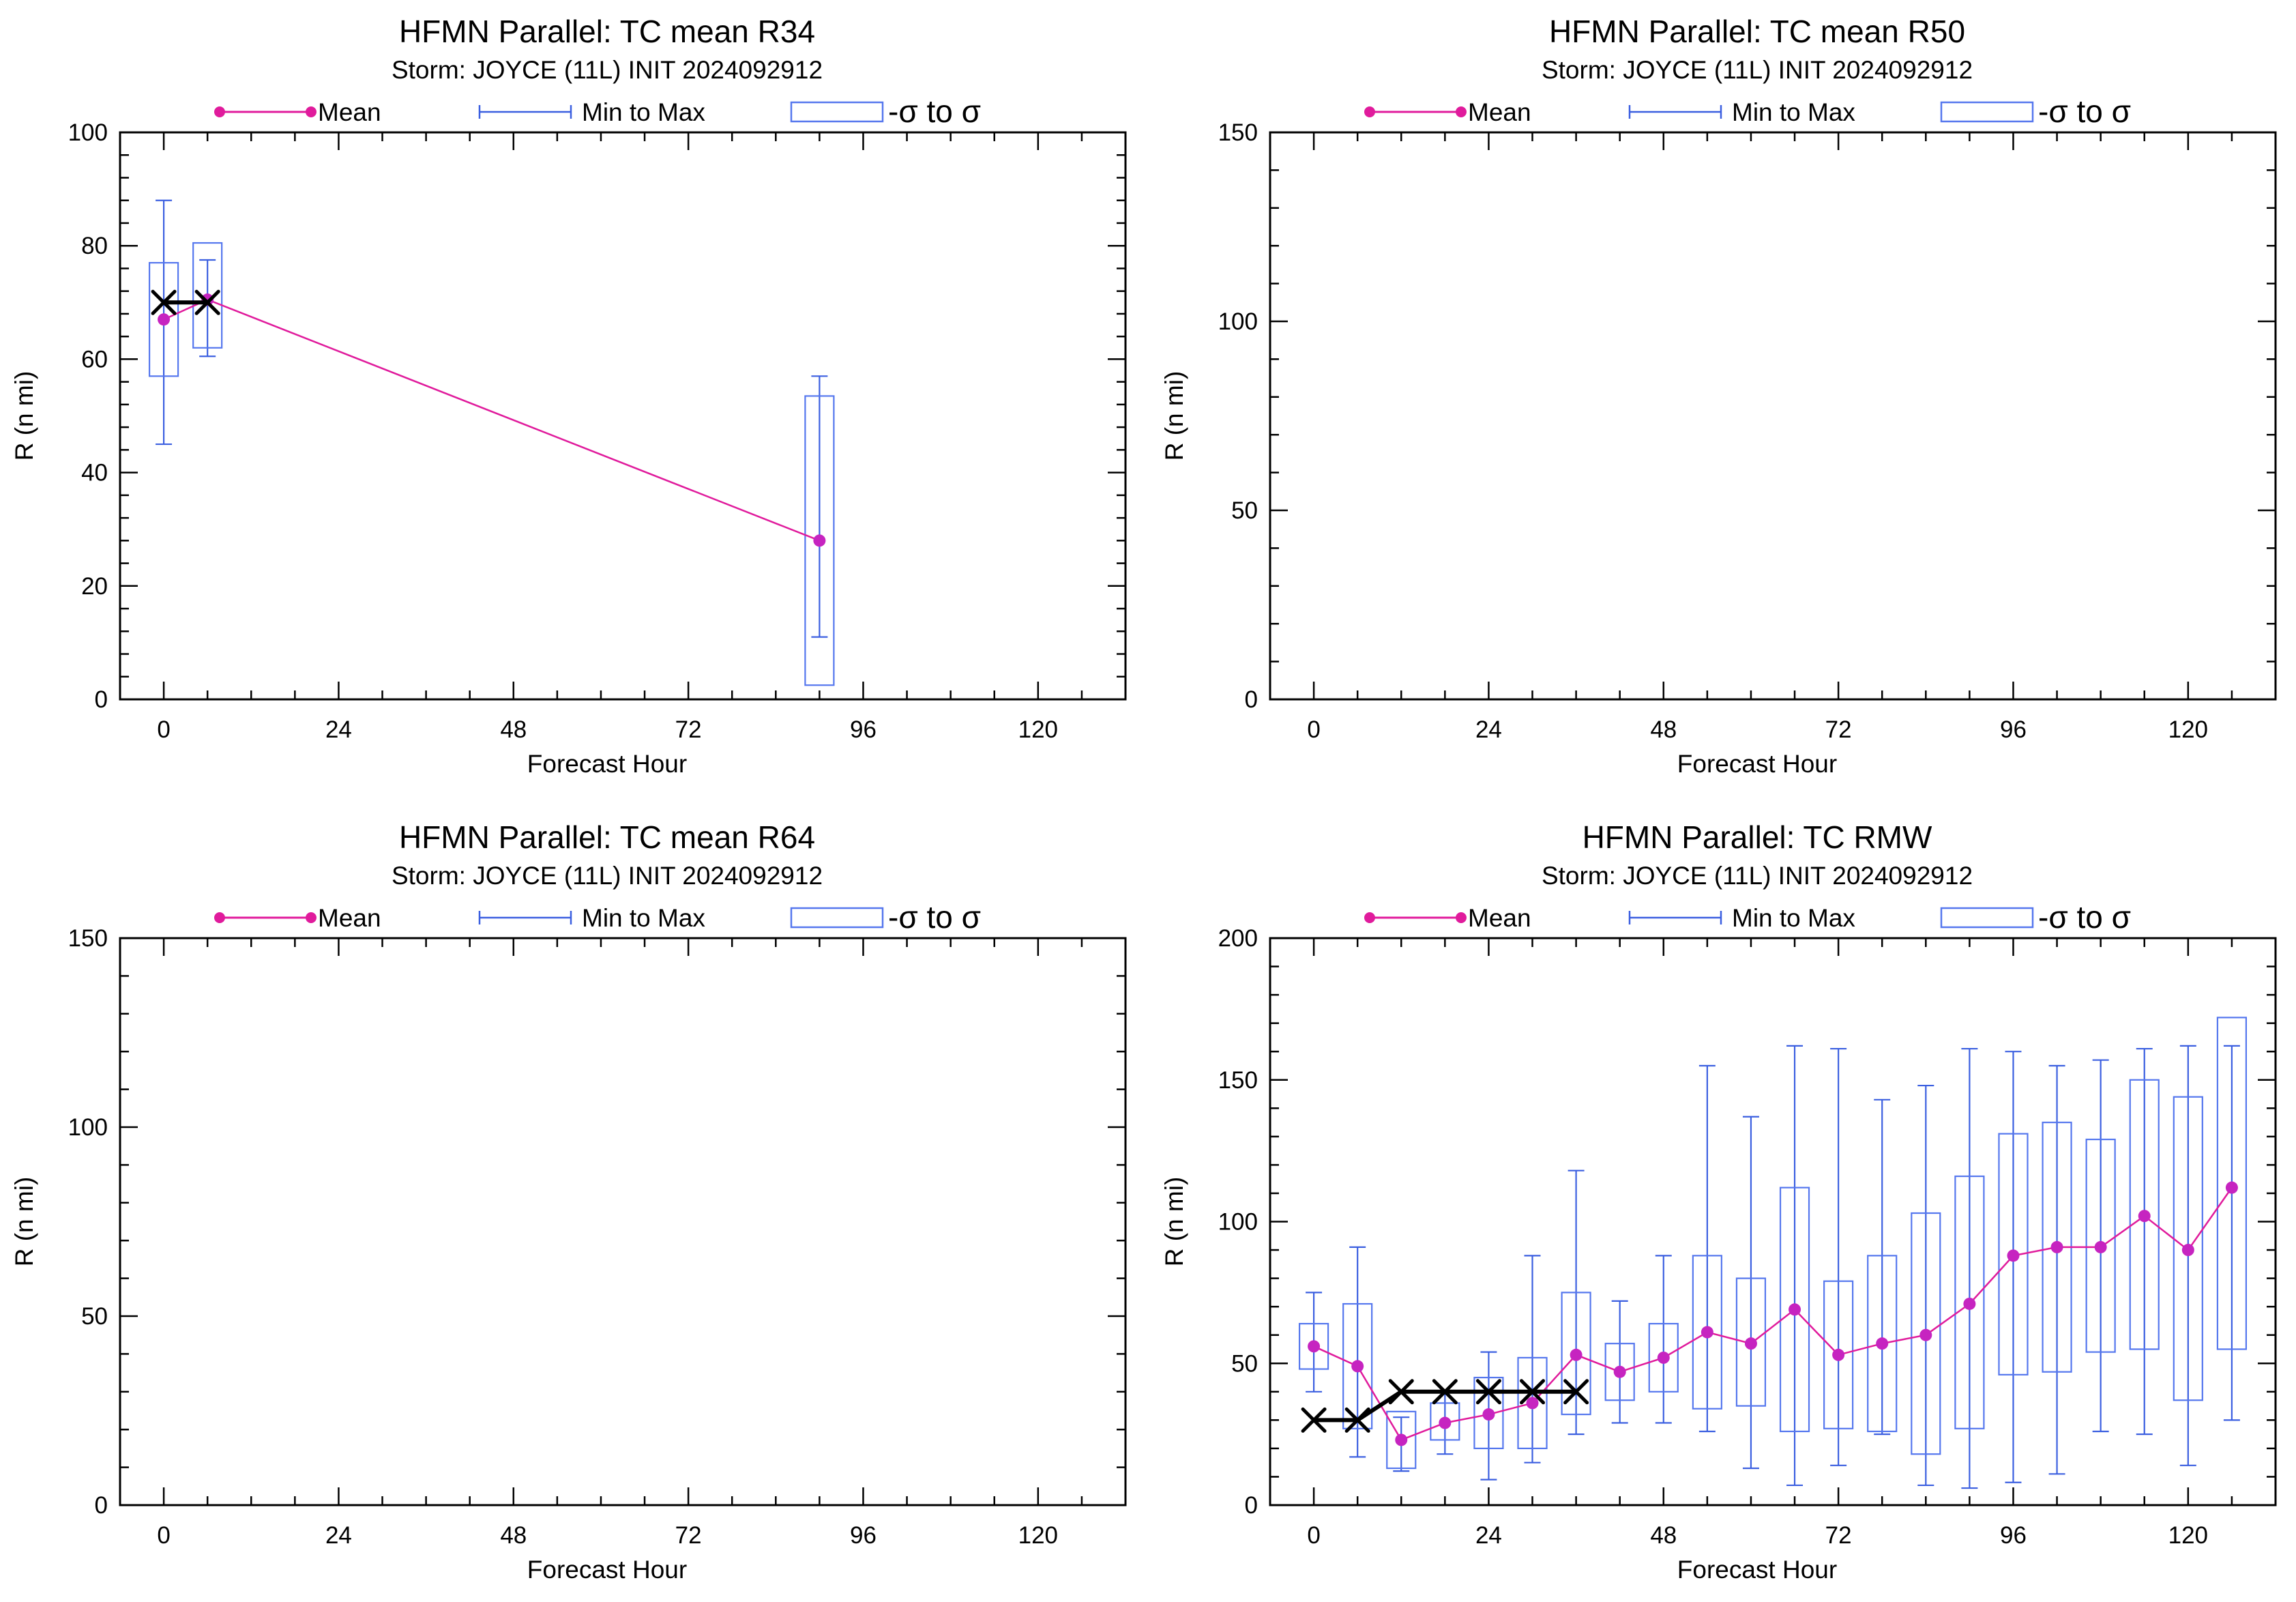 This screenshot has width=2296, height=1602. What do you see at coordinates (1757, 837) in the screenshot?
I see `chart-title: HFMN Parallel: TC RMW` at bounding box center [1757, 837].